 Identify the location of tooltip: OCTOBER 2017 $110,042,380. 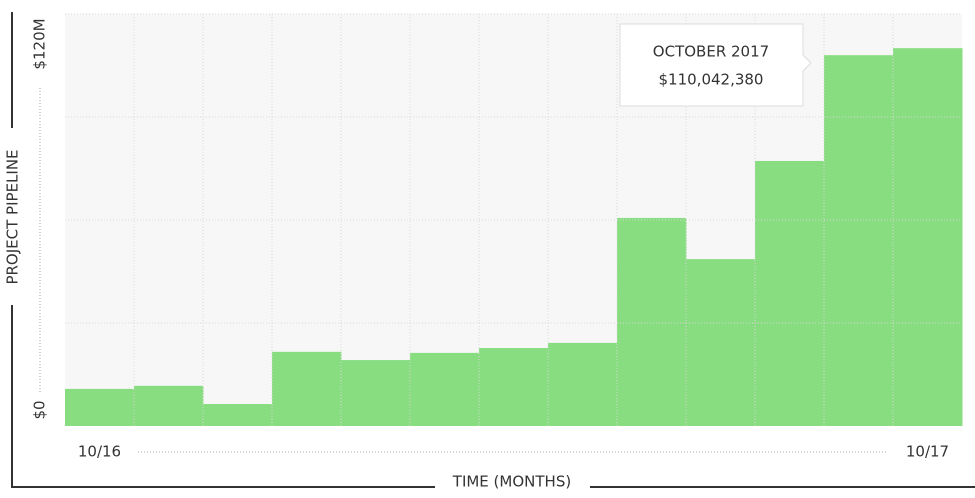
(715, 65).